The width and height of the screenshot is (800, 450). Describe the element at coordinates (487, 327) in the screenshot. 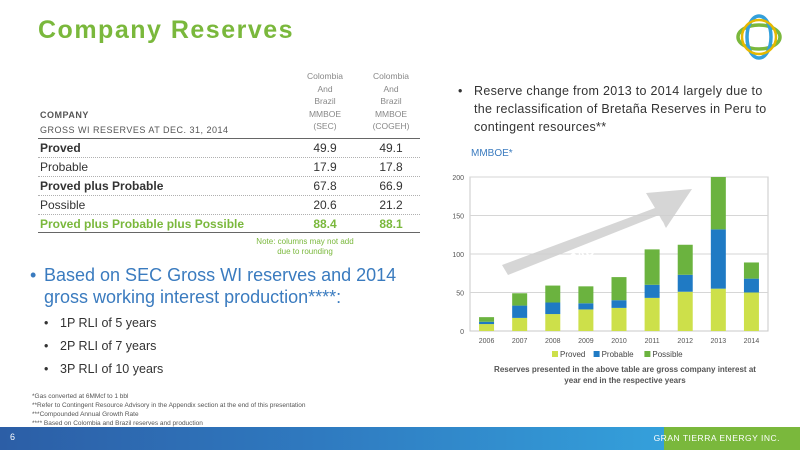

I see `bar-proved-2006` at that location.